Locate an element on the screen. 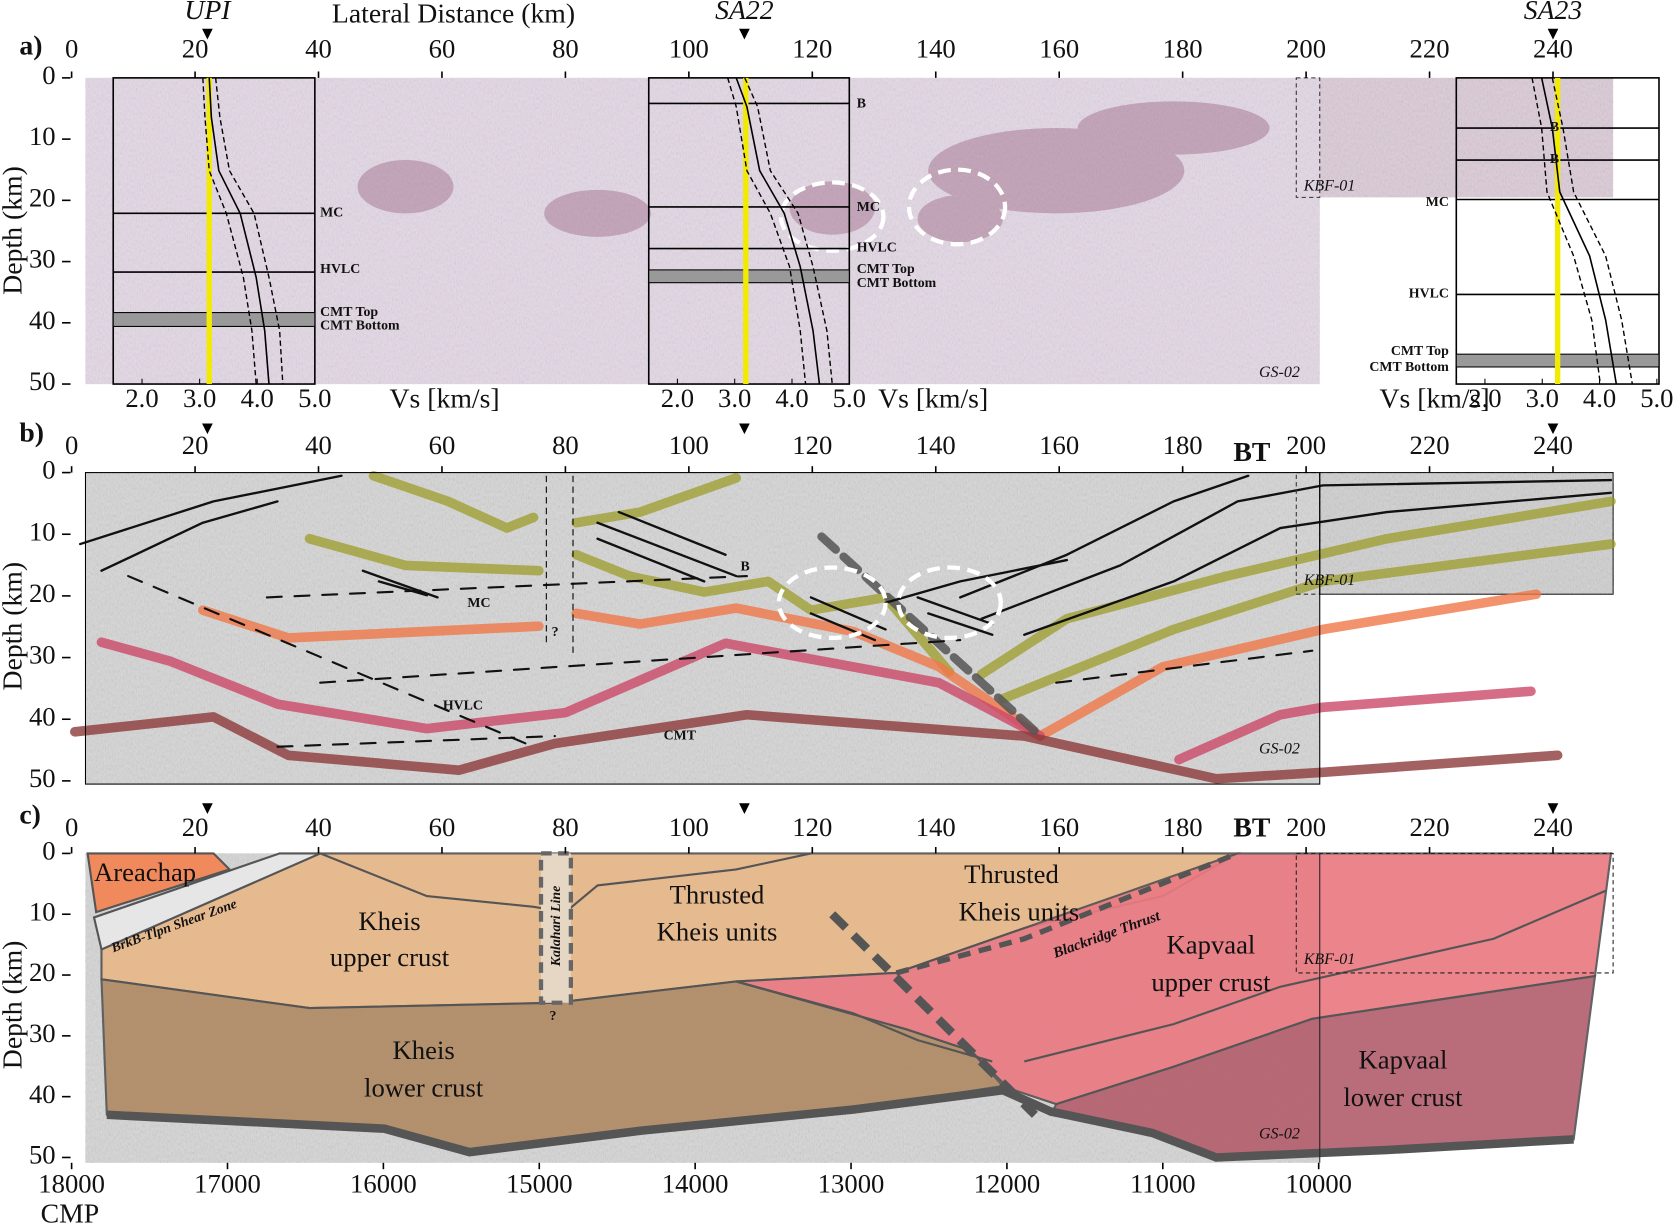 The width and height of the screenshot is (1673, 1230). seismic-texture is located at coordinates (1466, 137).